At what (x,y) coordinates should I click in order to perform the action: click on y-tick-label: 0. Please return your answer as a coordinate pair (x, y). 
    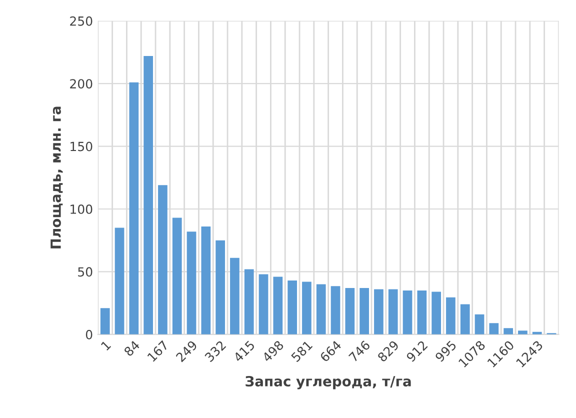
    Looking at the image, I should click on (89, 335).